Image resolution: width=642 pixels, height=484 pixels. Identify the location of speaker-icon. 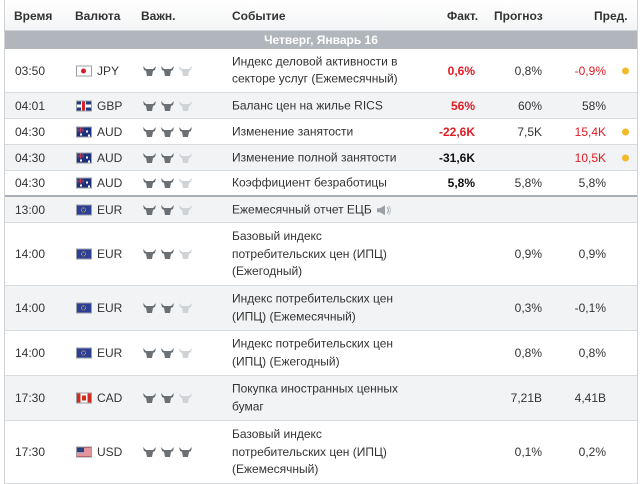
(383, 209).